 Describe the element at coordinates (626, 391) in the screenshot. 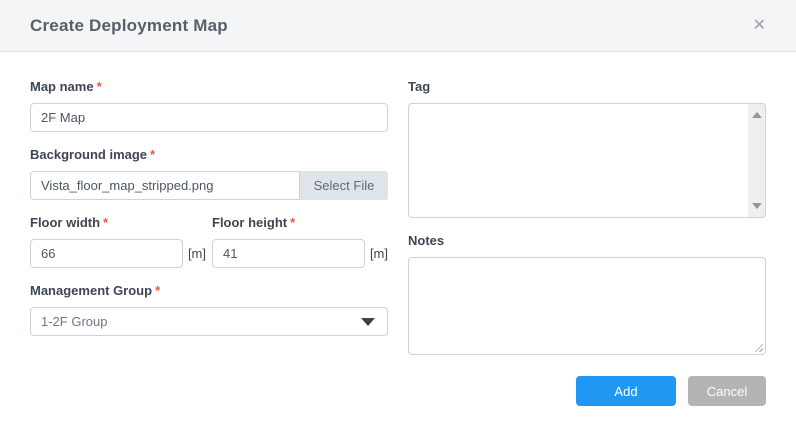

I see `add-button: Add` at that location.